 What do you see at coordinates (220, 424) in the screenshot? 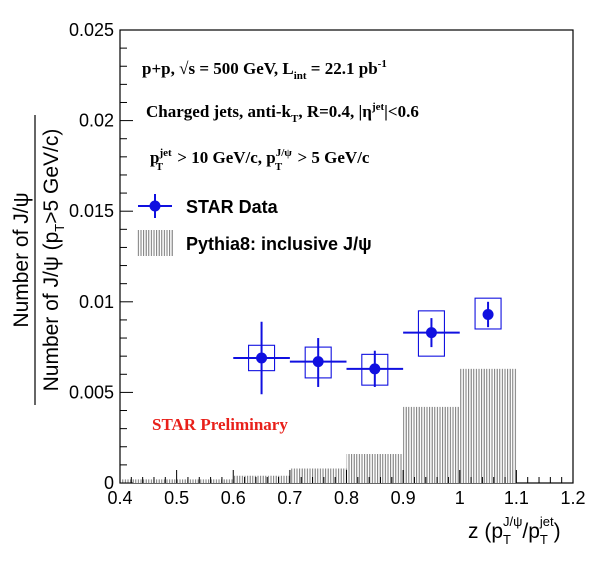
I see `preliminary-label: STAR Preliminary` at bounding box center [220, 424].